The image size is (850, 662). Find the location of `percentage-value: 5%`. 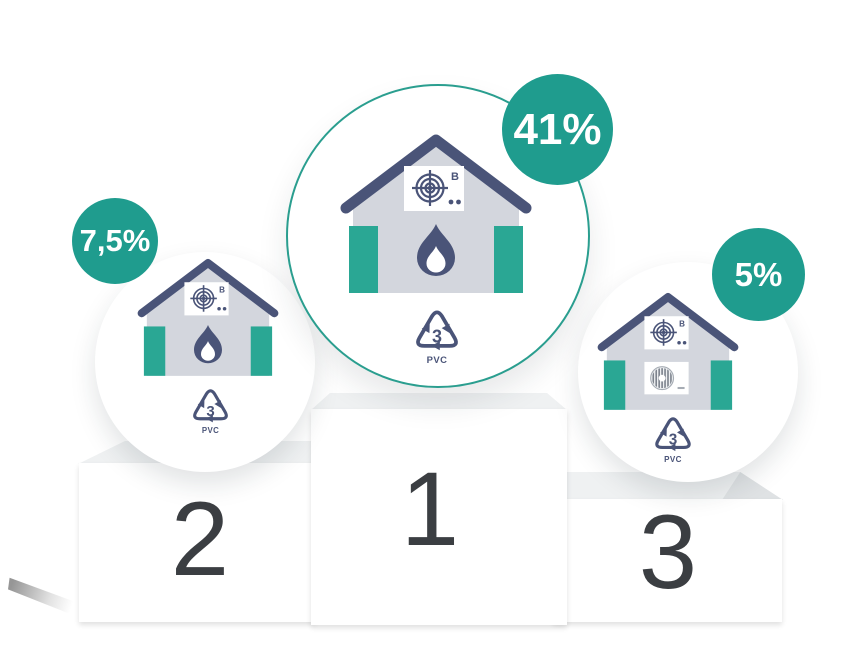

percentage-value: 5% is located at coordinates (758, 274).